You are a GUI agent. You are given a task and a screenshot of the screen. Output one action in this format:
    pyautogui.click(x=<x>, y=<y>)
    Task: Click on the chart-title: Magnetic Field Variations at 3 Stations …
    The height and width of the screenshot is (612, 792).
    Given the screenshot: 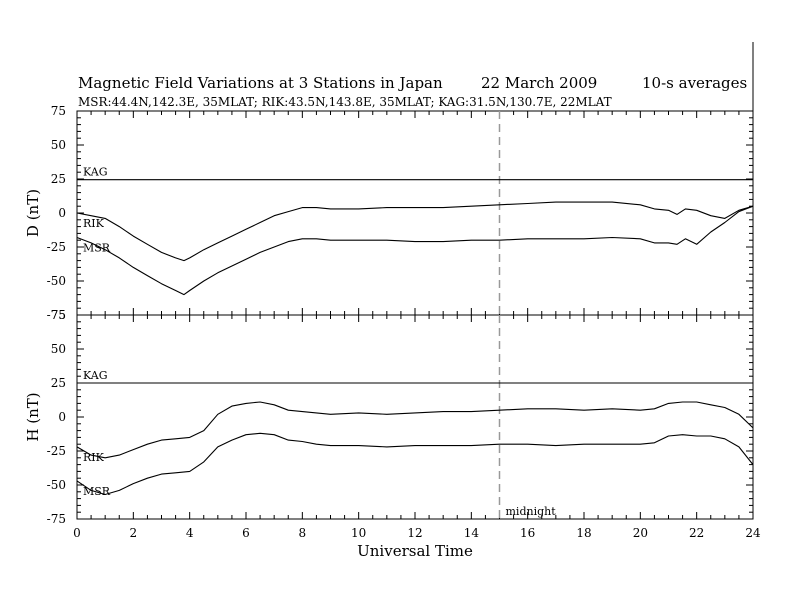 What is the action you would take?
    pyautogui.click(x=260, y=83)
    